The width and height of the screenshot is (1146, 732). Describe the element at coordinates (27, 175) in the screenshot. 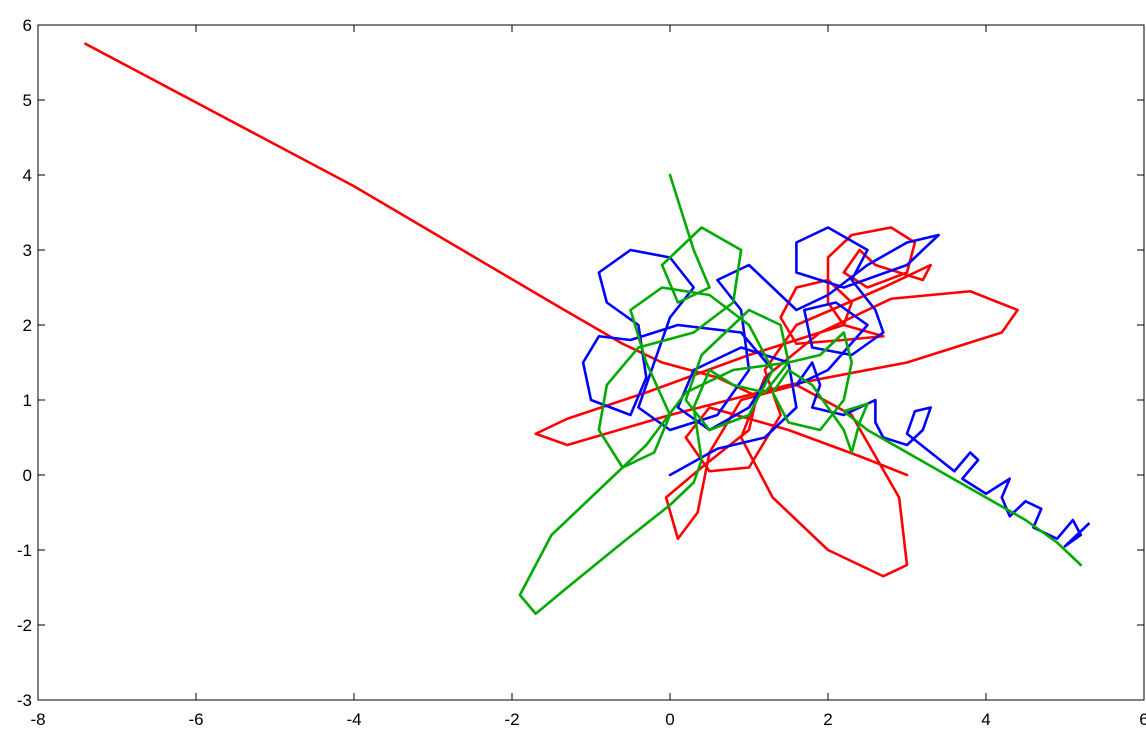

I see `y-tick-label: 4` at that location.